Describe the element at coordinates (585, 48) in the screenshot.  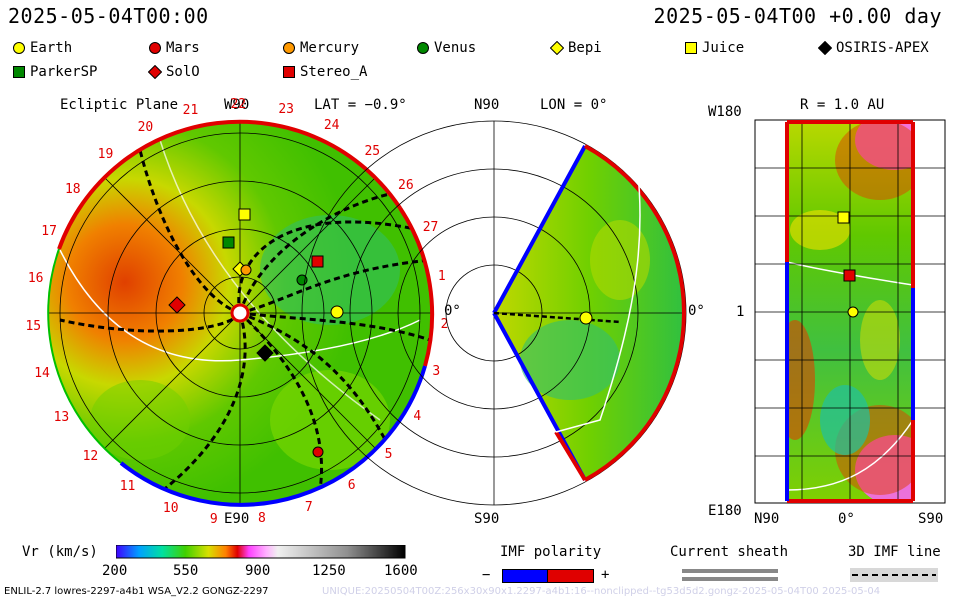
I see `legend-label: Bepi` at that location.